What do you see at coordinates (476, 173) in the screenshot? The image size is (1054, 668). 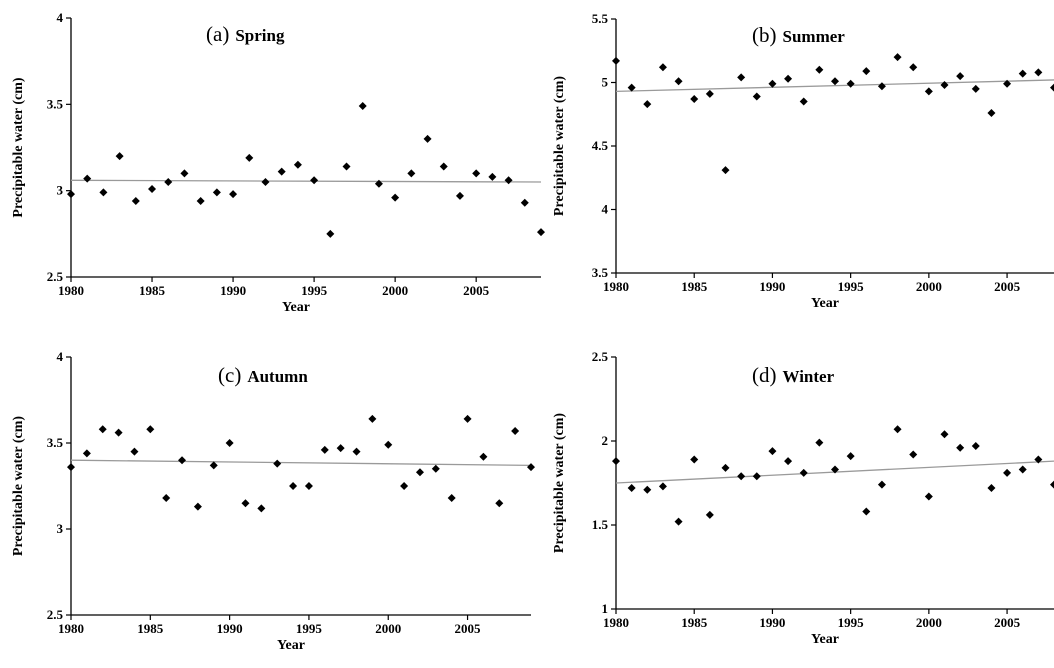 I see `panel-a-point-2005` at bounding box center [476, 173].